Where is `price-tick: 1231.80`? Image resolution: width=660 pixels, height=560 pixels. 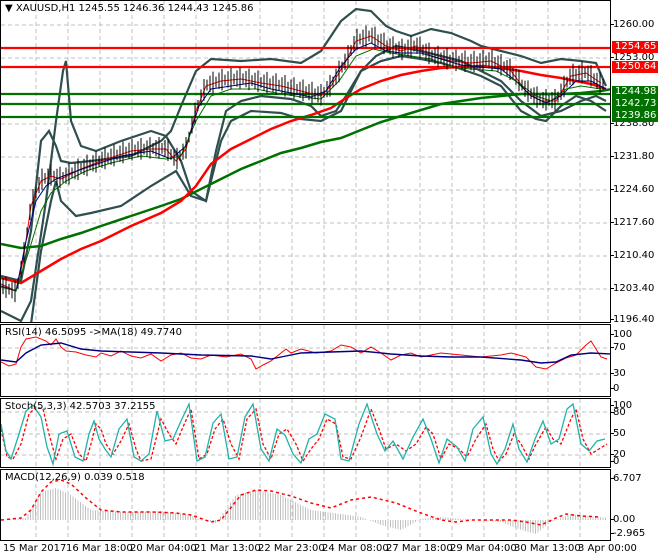 price-tick: 1231.80 is located at coordinates (632, 156).